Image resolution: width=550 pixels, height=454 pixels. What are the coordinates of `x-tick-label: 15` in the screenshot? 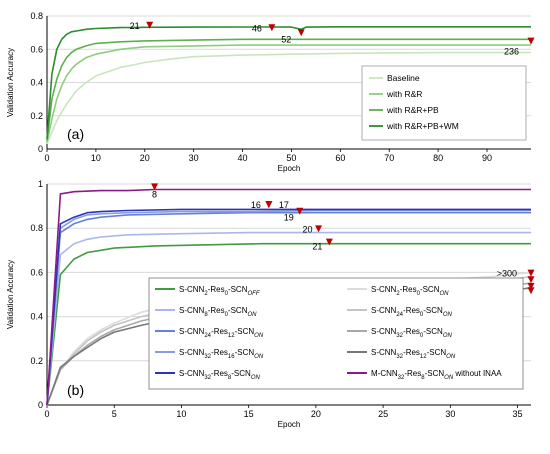 It's located at (249, 414).